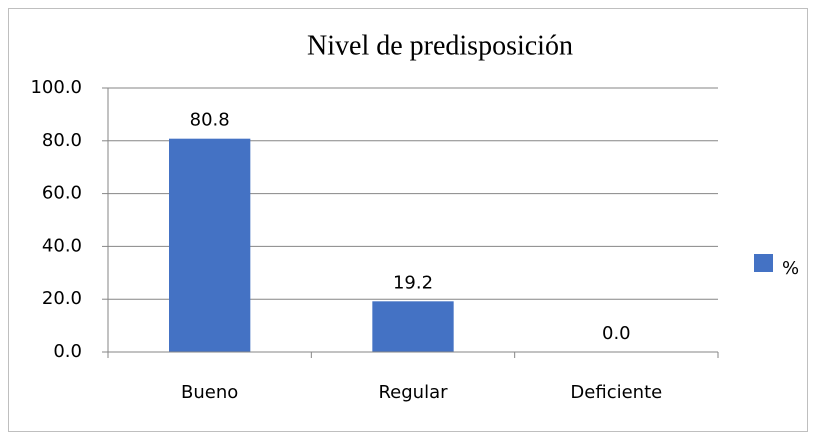 This screenshot has width=816, height=439. I want to click on y-tick-label: 0.0, so click(67, 351).